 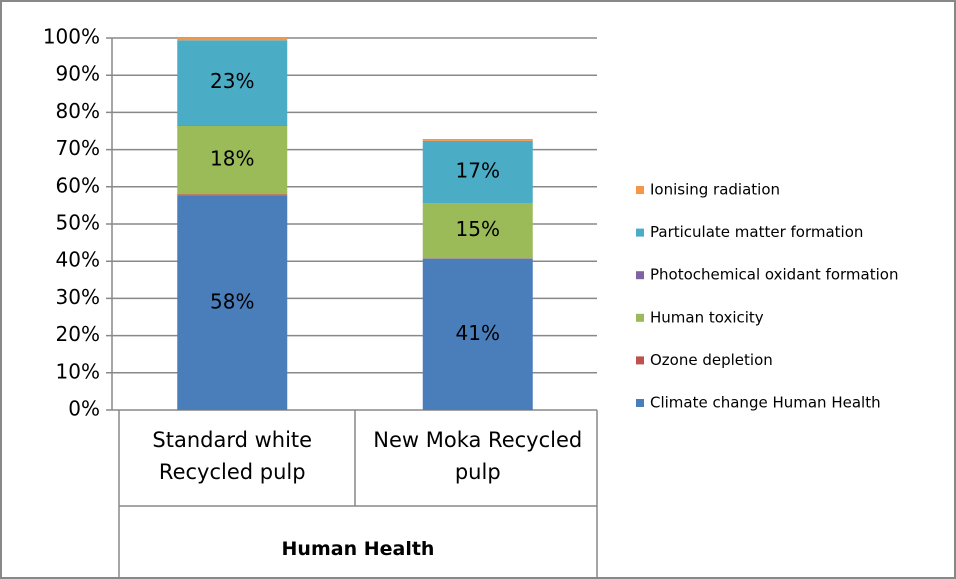 I want to click on group-label: Human Health, so click(x=358, y=549).